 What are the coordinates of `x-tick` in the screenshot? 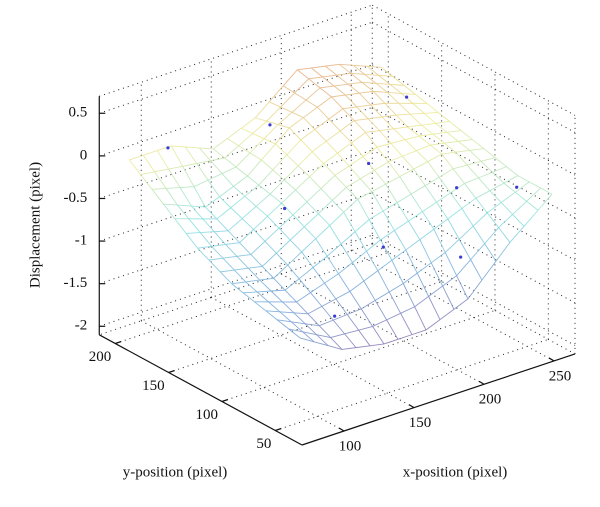 It's located at (411, 406).